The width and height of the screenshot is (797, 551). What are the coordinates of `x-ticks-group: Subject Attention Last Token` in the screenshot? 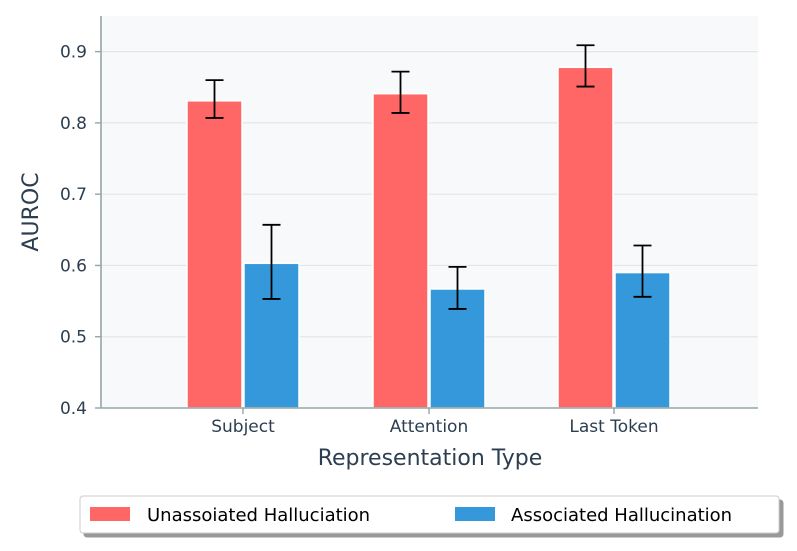 It's located at (435, 422).